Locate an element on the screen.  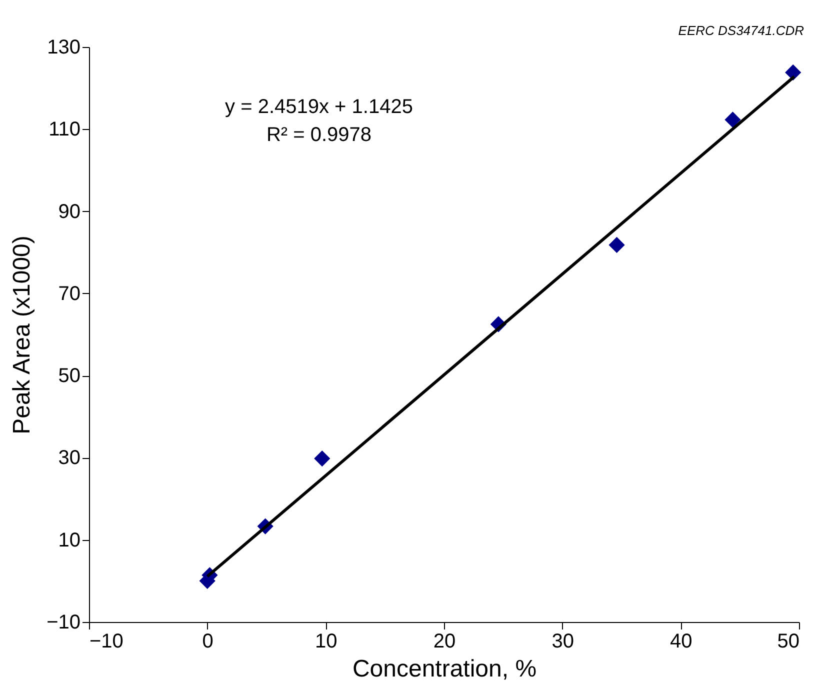
y-tick-label: 110 is located at coordinates (64, 129).